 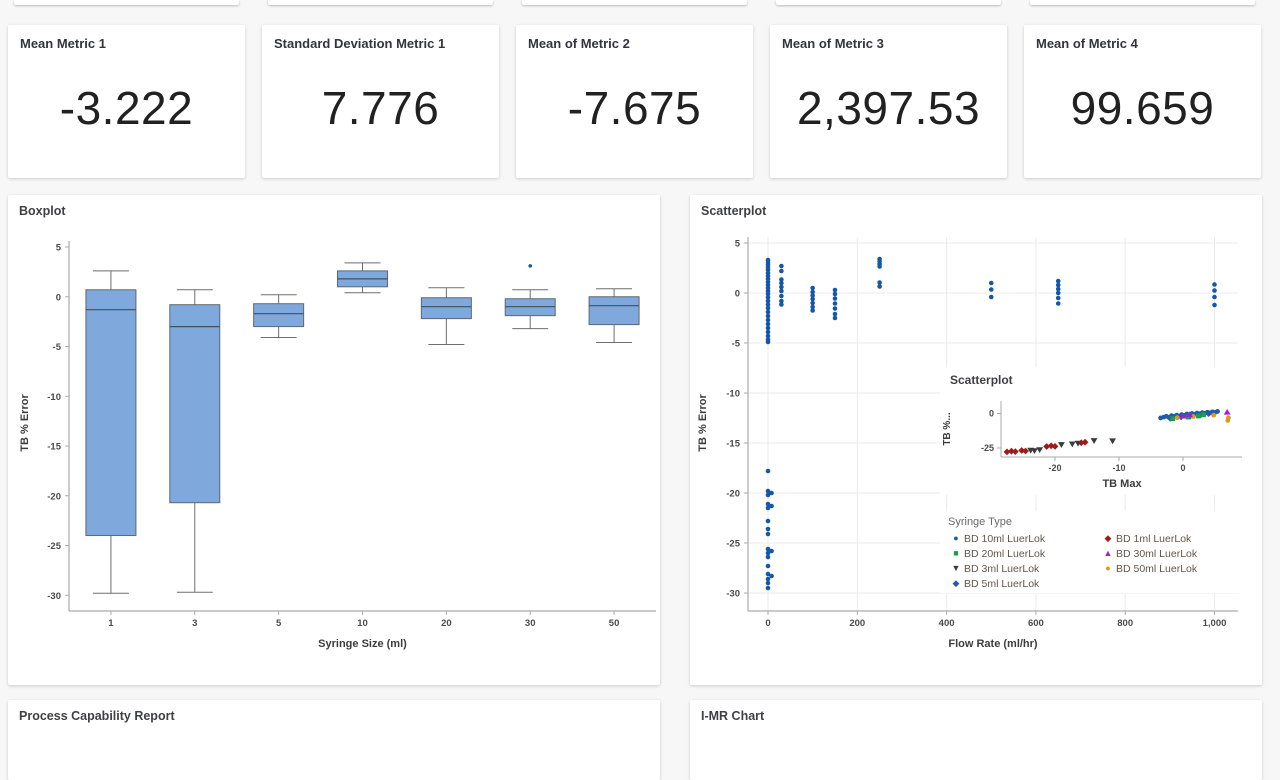 I want to click on legend-item: ◆ BD 1ml LuerLok, so click(x=1176, y=538).